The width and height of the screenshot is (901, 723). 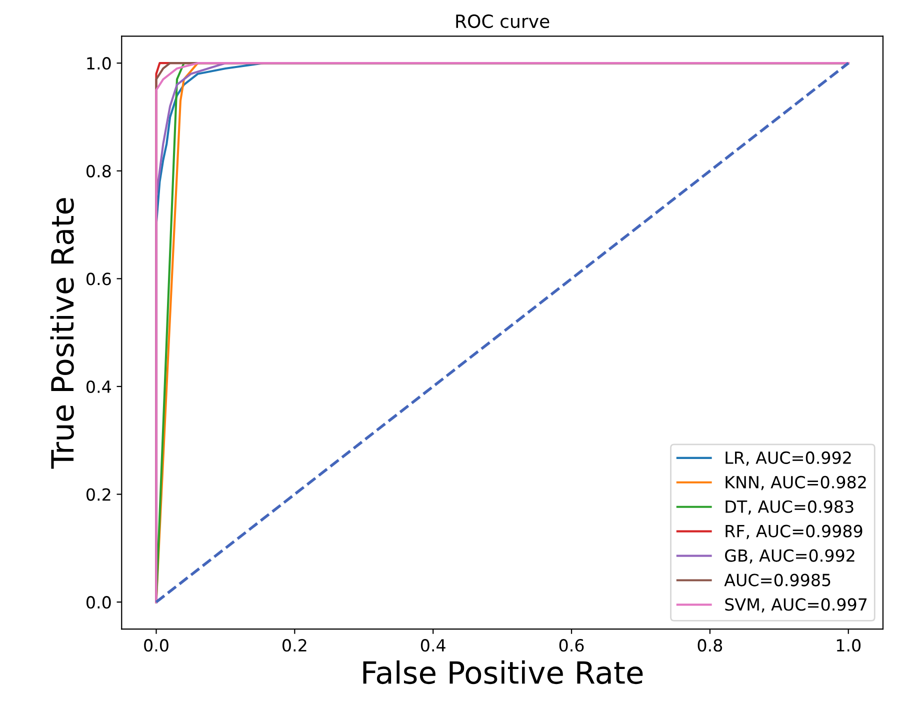 I want to click on legend-label: DT, AUC=0.983, so click(x=790, y=507).